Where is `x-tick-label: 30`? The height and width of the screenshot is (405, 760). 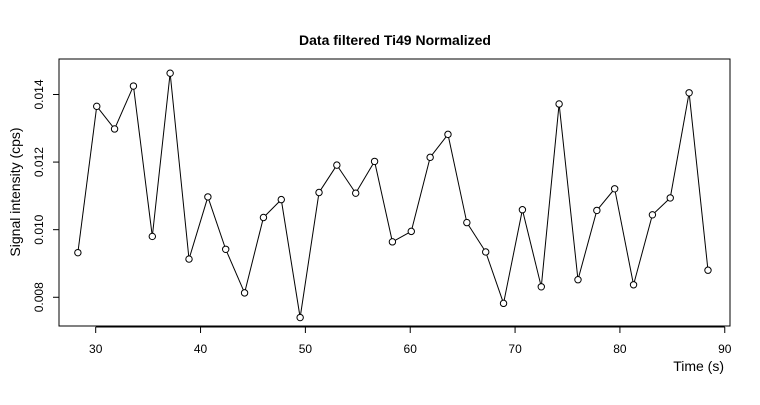 x-tick-label: 30 is located at coordinates (96, 349).